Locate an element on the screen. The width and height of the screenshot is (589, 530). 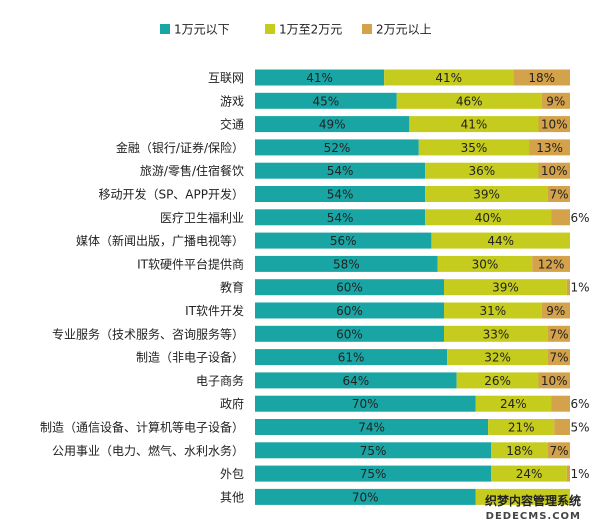
data-label: 6% is located at coordinates (579, 218).